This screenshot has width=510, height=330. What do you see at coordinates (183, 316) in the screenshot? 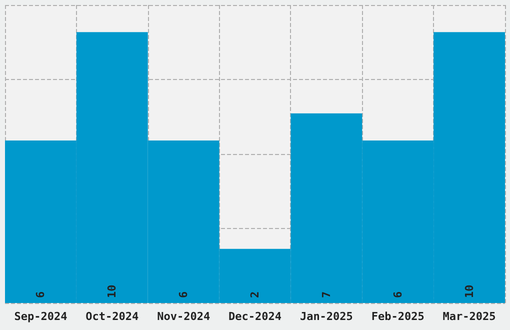
I see `x-tick-label: Nov-2024` at bounding box center [183, 316].